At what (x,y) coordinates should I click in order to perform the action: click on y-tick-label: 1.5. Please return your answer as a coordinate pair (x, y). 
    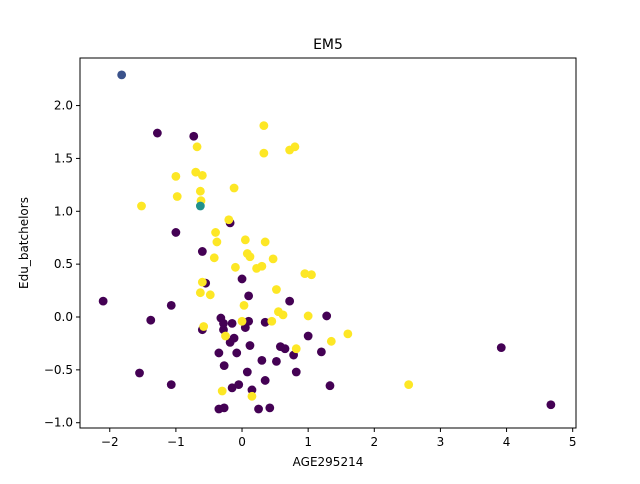
    Looking at the image, I should click on (63, 158).